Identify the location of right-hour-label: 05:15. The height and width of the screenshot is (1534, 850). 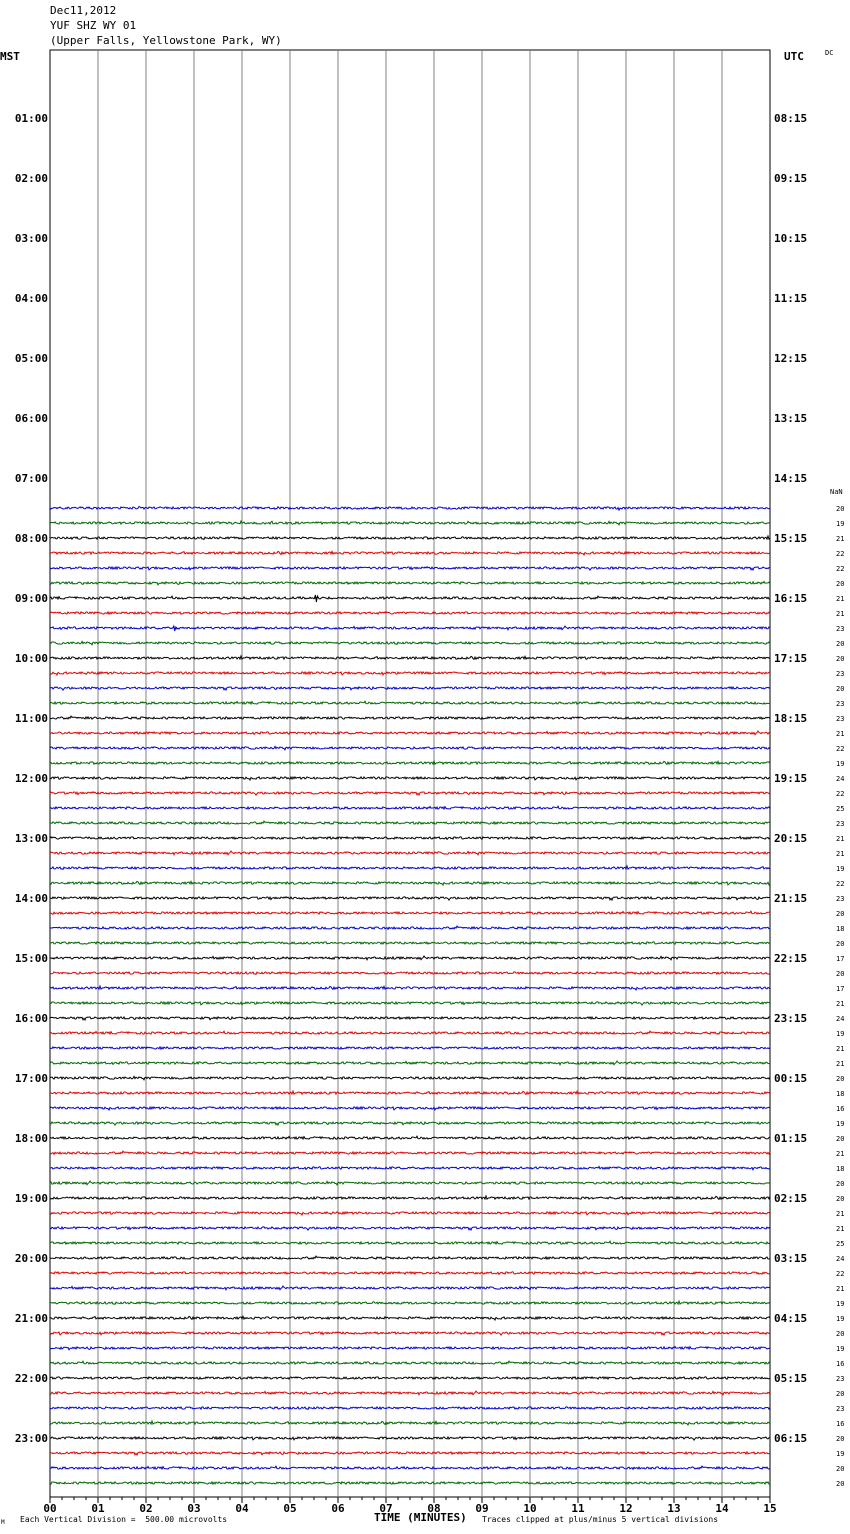
(790, 1378).